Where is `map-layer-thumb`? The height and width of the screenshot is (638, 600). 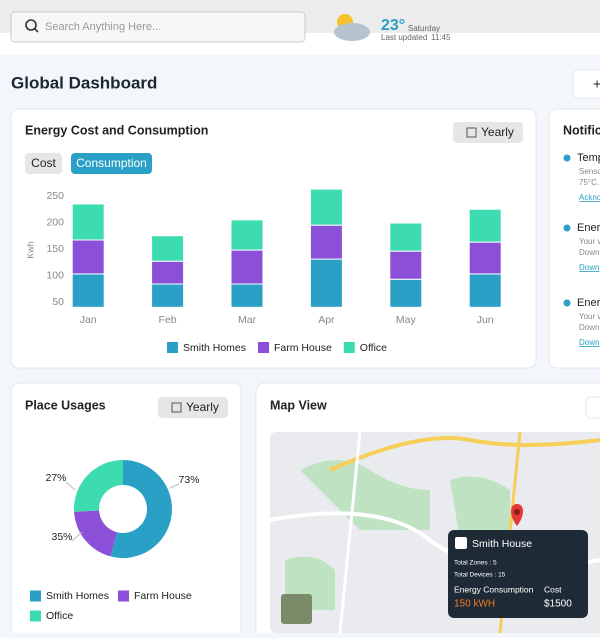 map-layer-thumb is located at coordinates (296, 609).